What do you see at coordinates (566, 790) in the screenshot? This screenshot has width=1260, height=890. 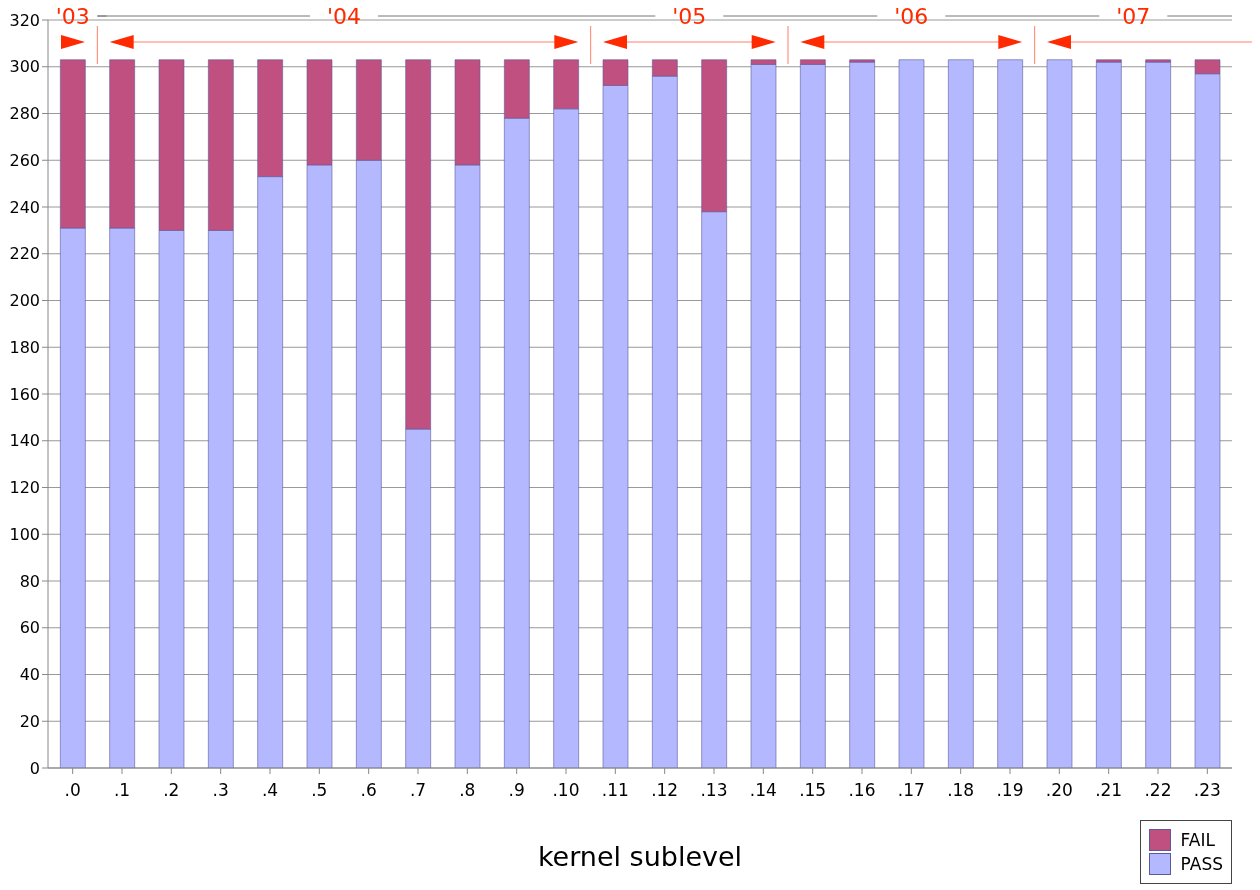 I see `x-tick-label: .10` at bounding box center [566, 790].